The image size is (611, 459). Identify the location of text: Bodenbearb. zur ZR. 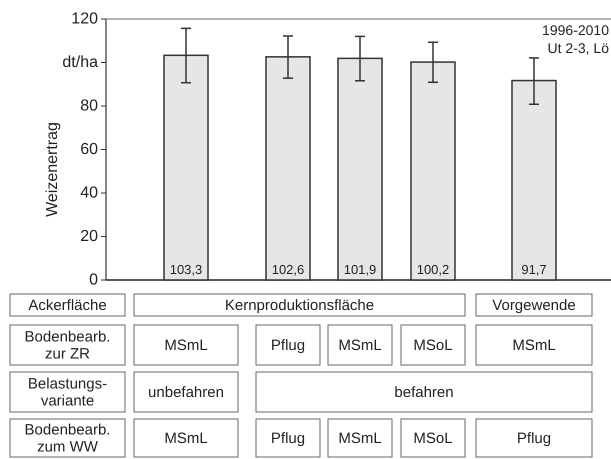
(67, 345).